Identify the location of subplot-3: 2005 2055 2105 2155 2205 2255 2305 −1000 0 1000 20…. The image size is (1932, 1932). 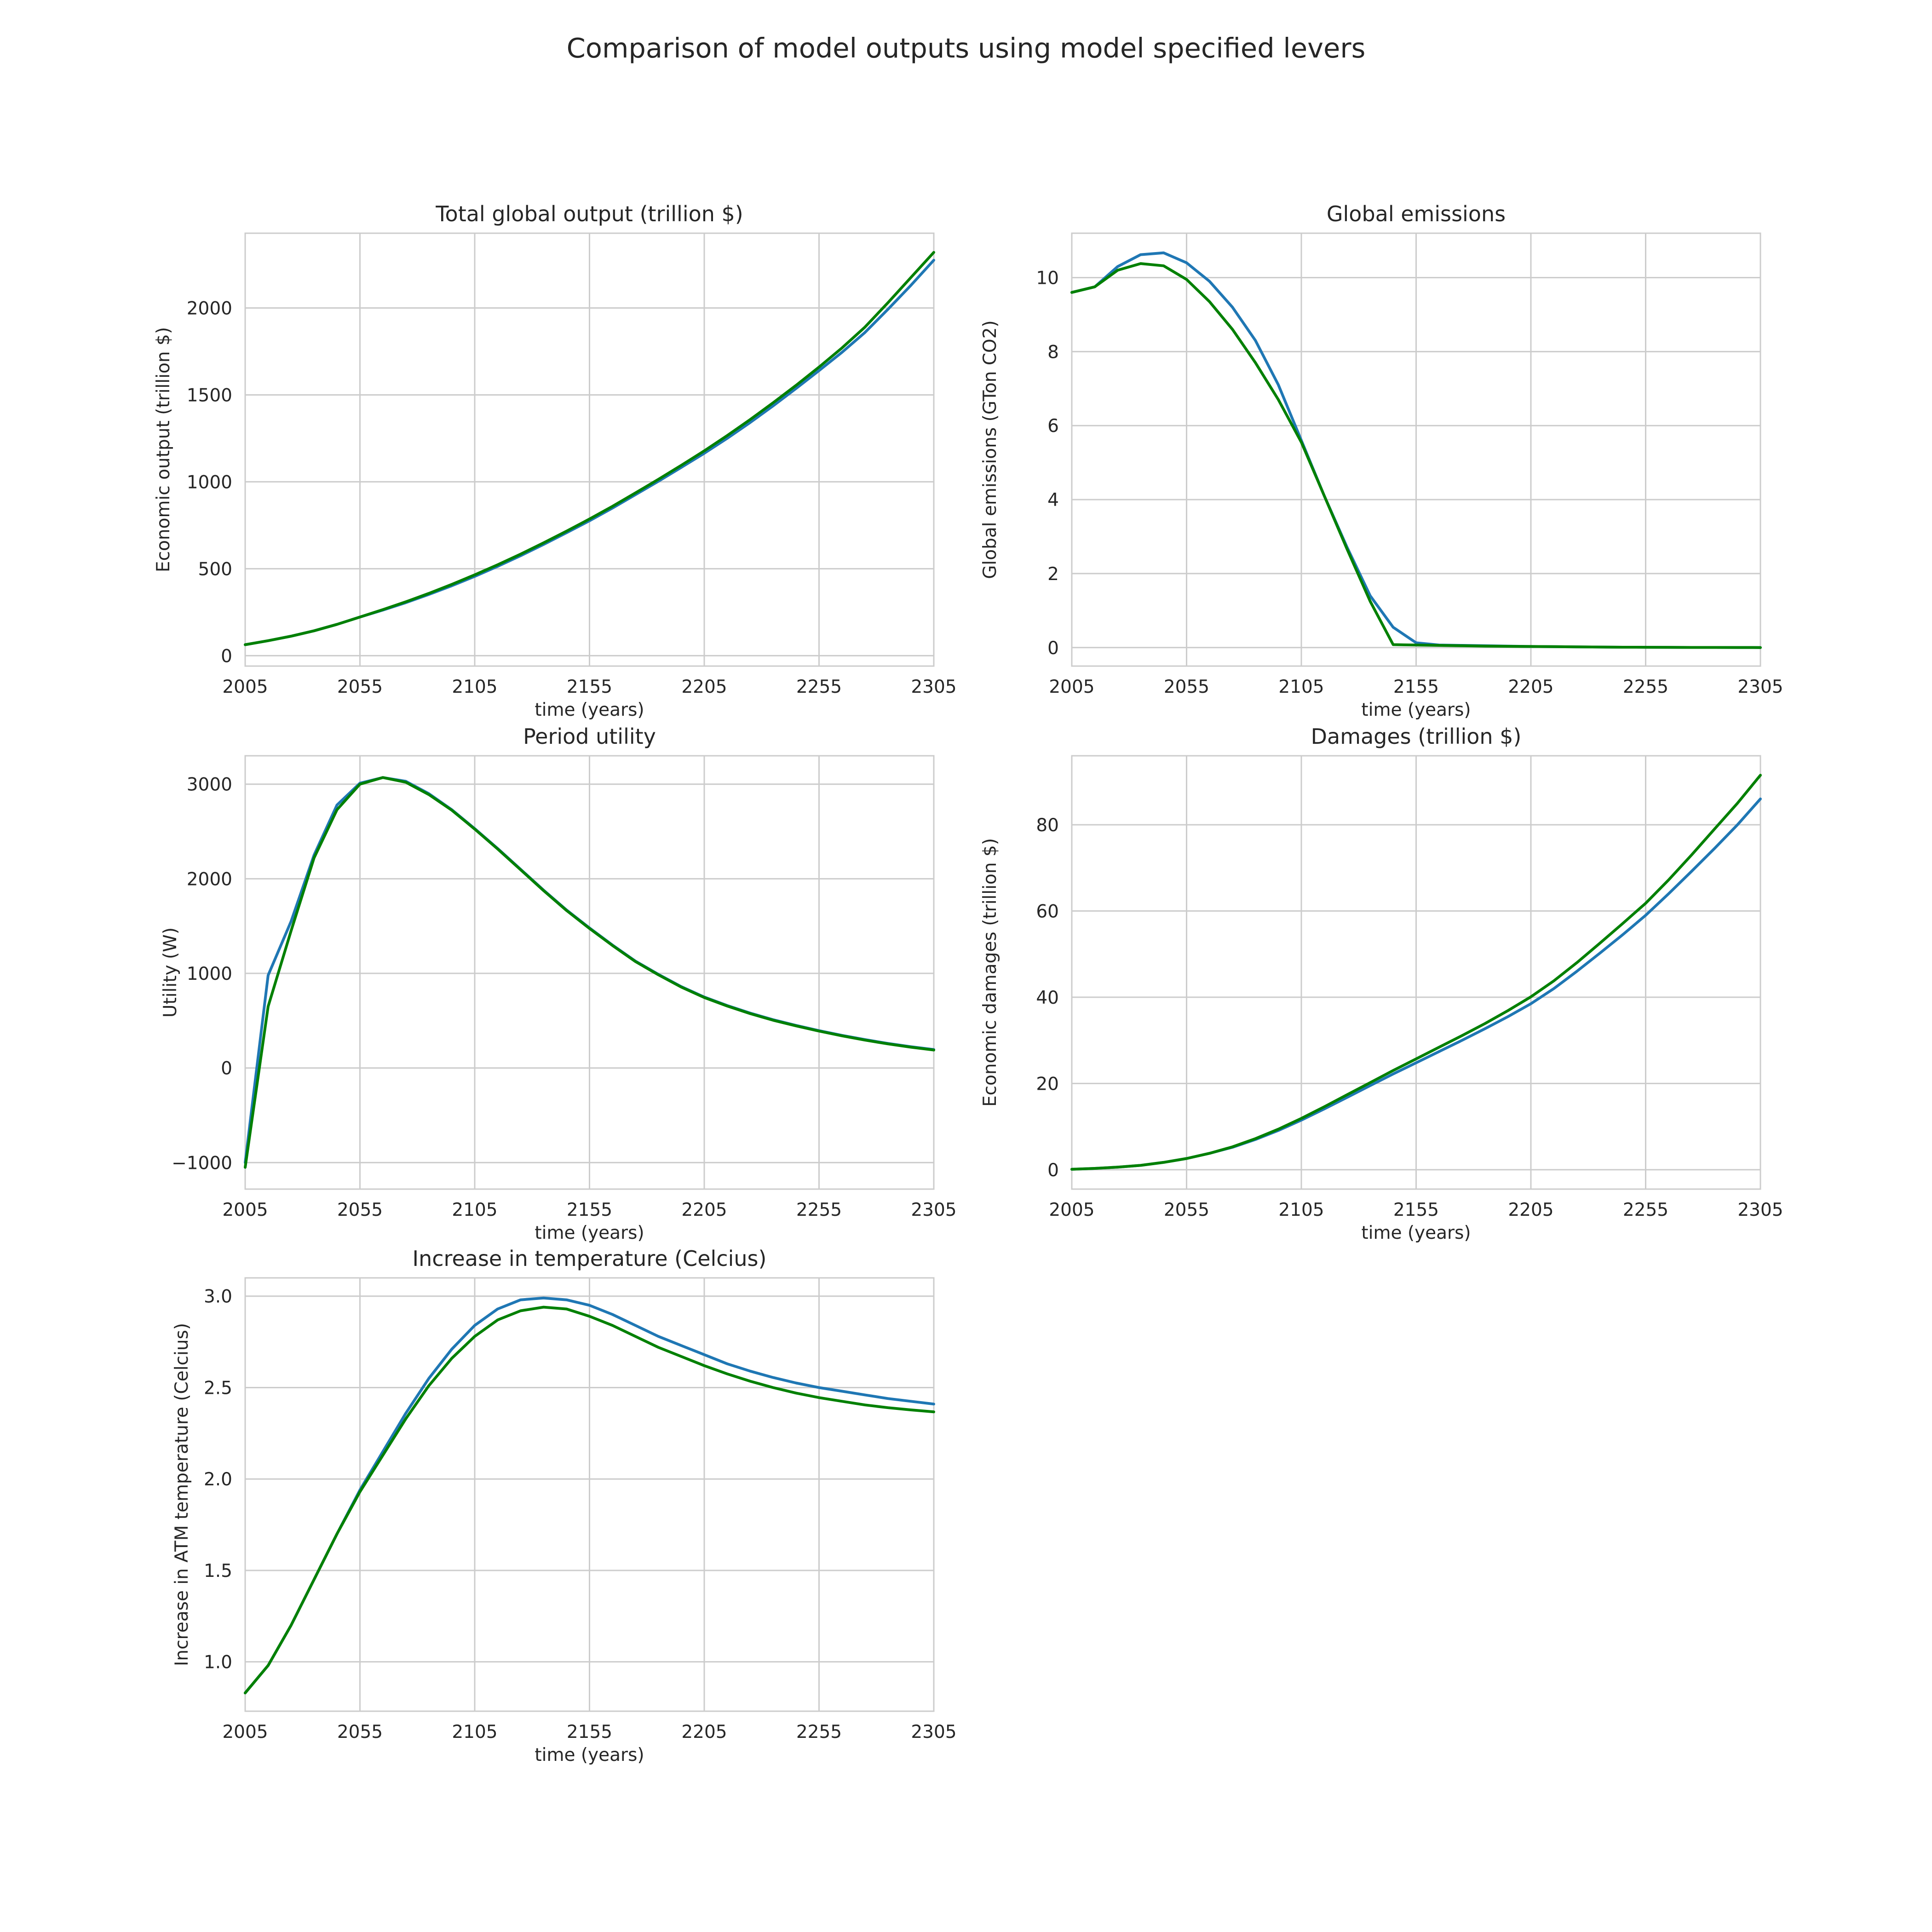
(558, 983).